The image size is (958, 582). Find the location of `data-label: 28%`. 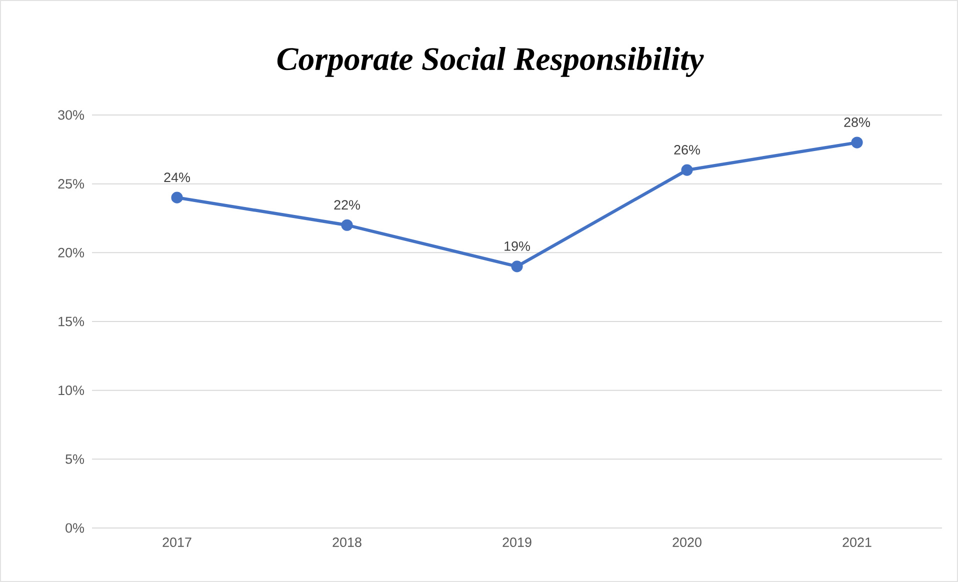

data-label: 28% is located at coordinates (857, 122).